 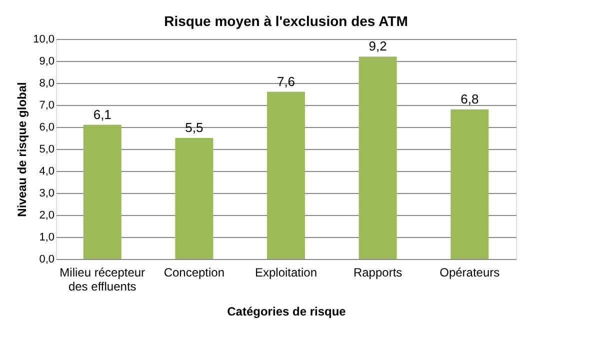 I want to click on x-tick-label: Conception, so click(x=194, y=273).